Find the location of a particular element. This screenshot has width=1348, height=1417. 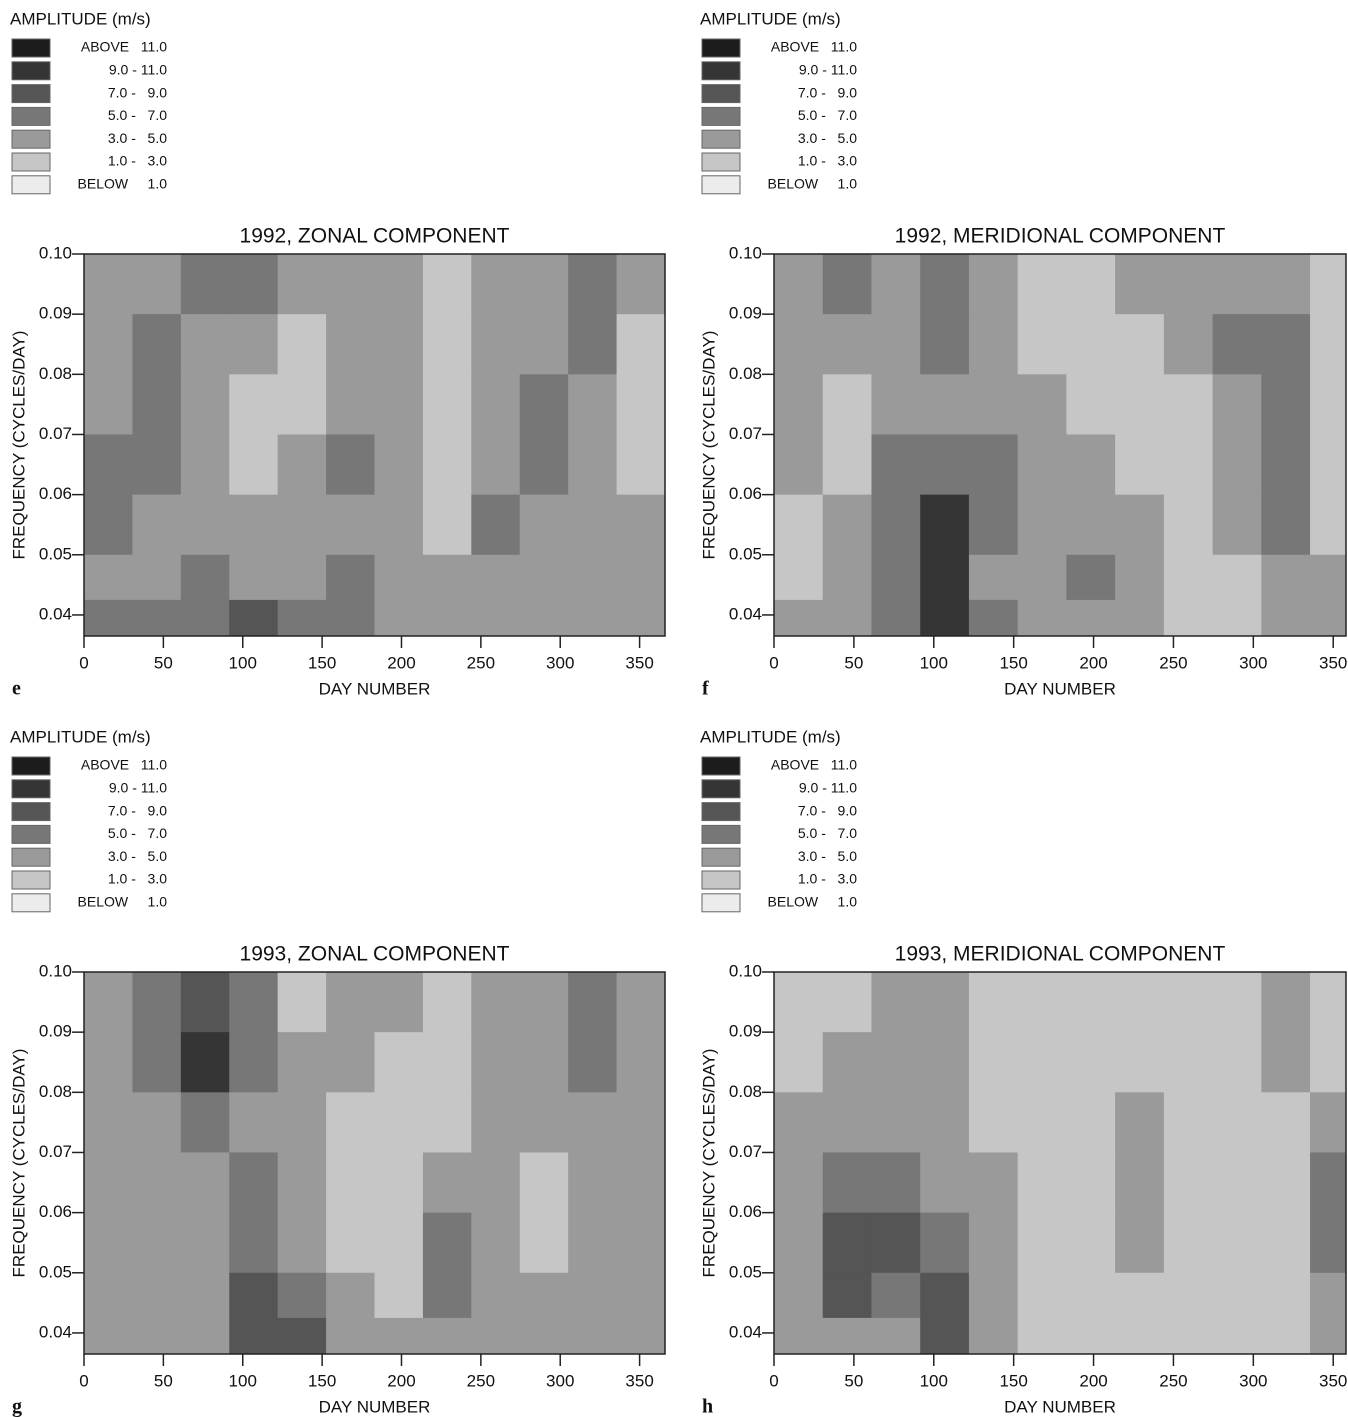

legend-label: 7.0 - 9.0 is located at coordinates (827, 810).